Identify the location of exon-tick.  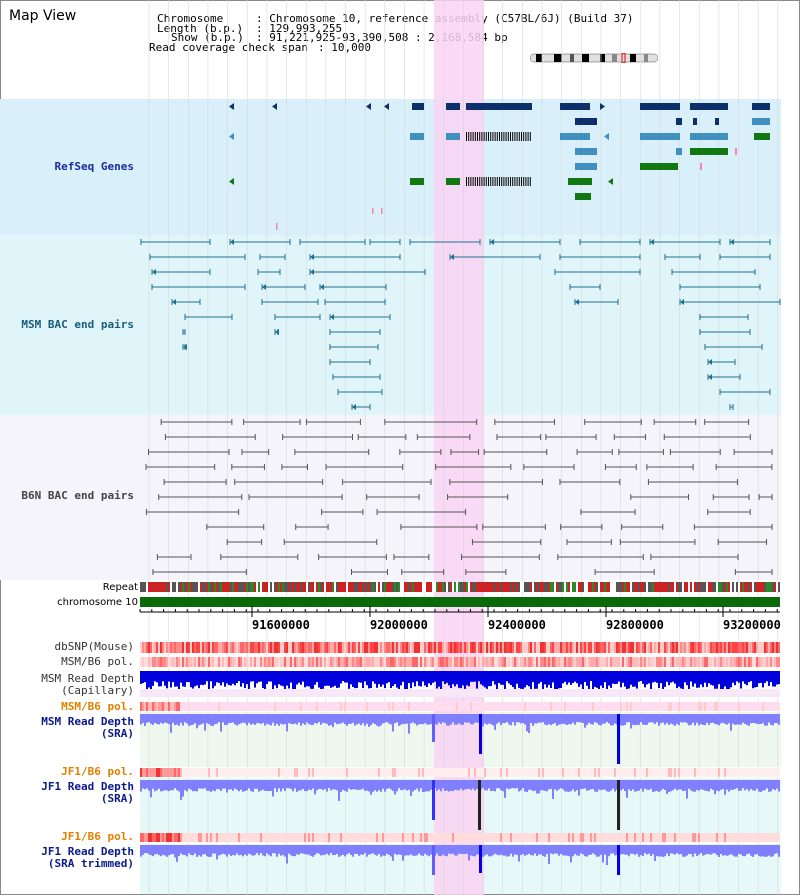
(508, 181).